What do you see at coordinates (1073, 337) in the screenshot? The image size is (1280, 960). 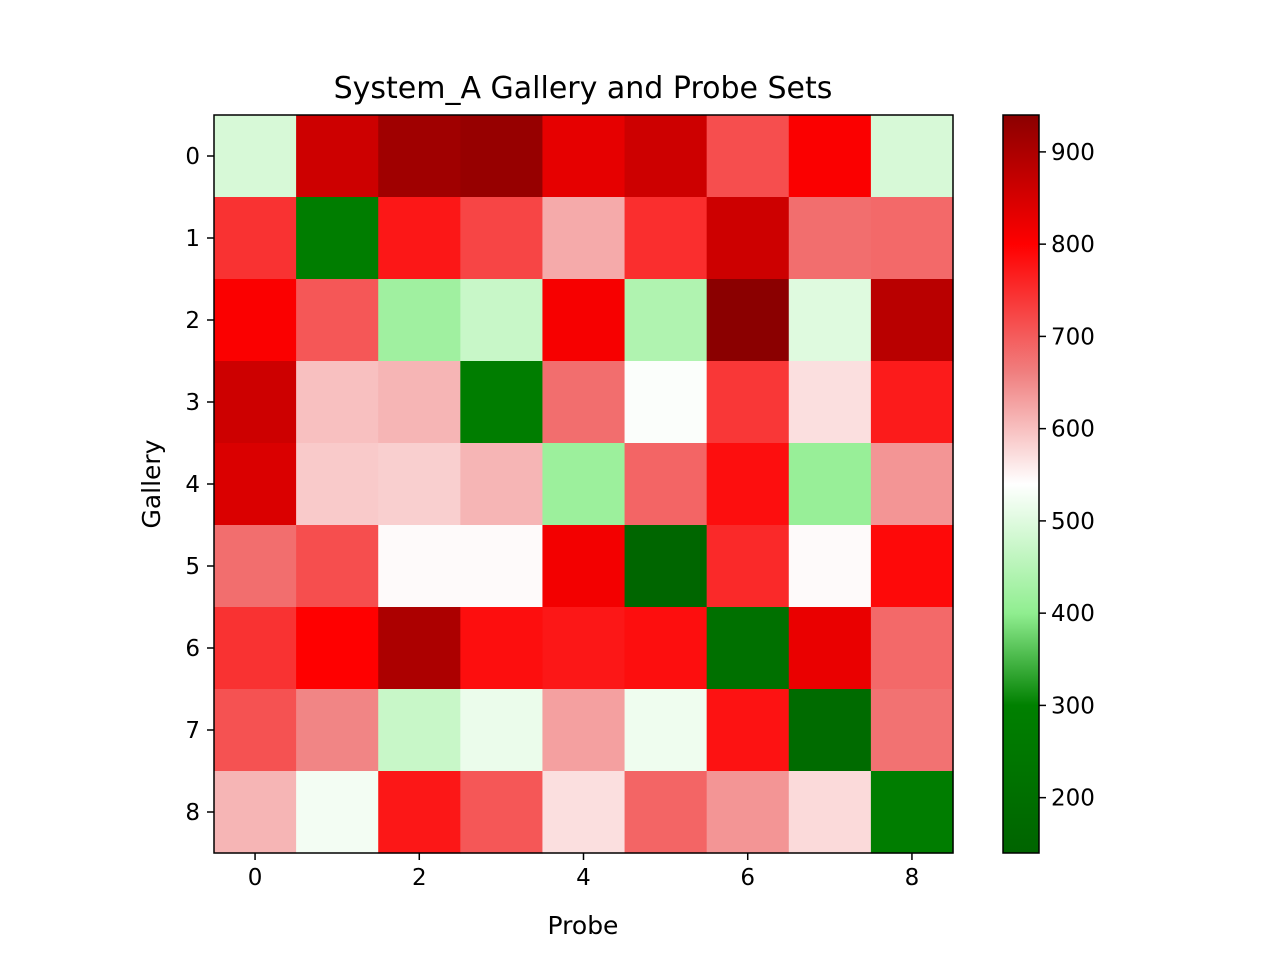 I see `colorbar-tick-label: 700` at bounding box center [1073, 337].